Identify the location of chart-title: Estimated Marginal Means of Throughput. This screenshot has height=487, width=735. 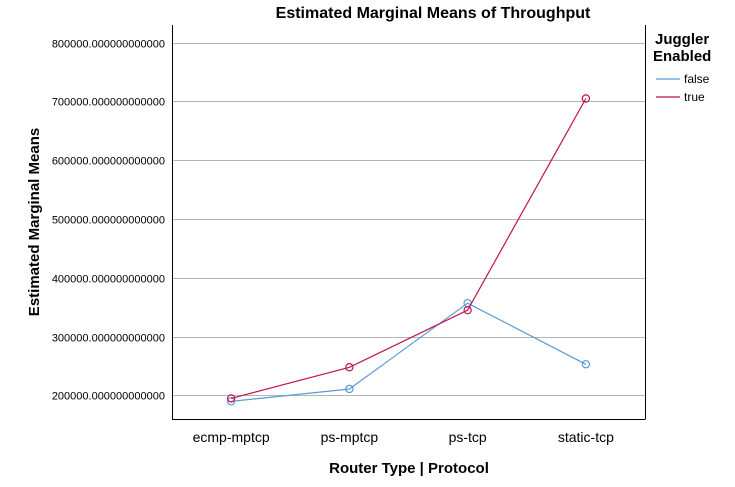
(433, 13).